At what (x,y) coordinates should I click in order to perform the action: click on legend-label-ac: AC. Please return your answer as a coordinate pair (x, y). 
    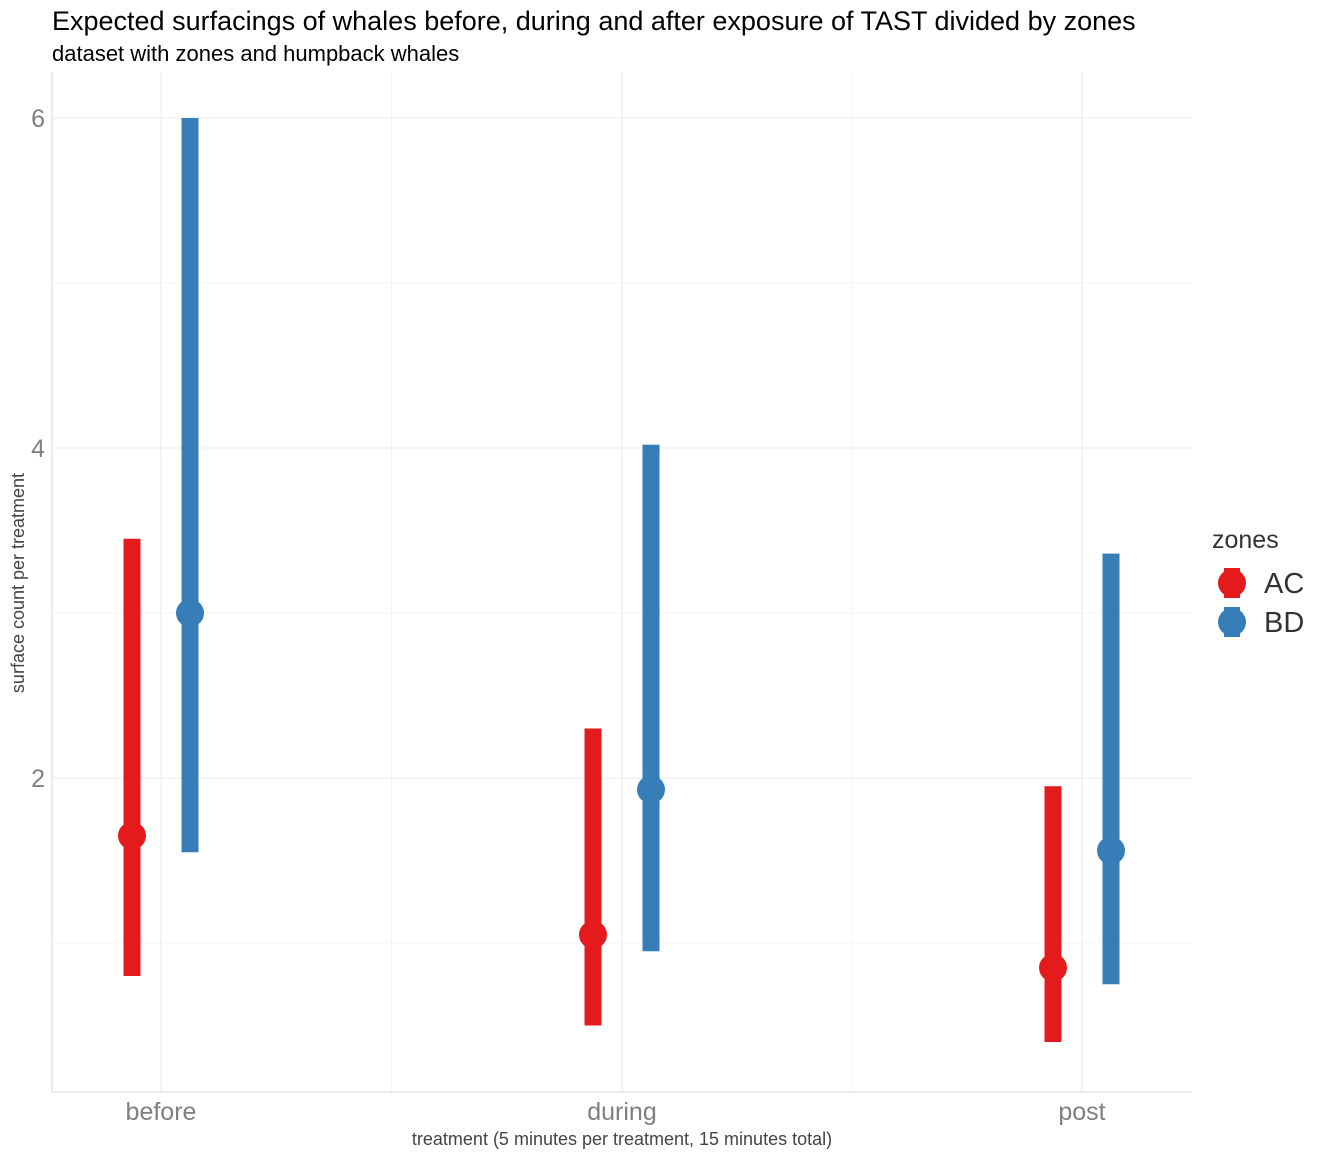
    Looking at the image, I should click on (1284, 584).